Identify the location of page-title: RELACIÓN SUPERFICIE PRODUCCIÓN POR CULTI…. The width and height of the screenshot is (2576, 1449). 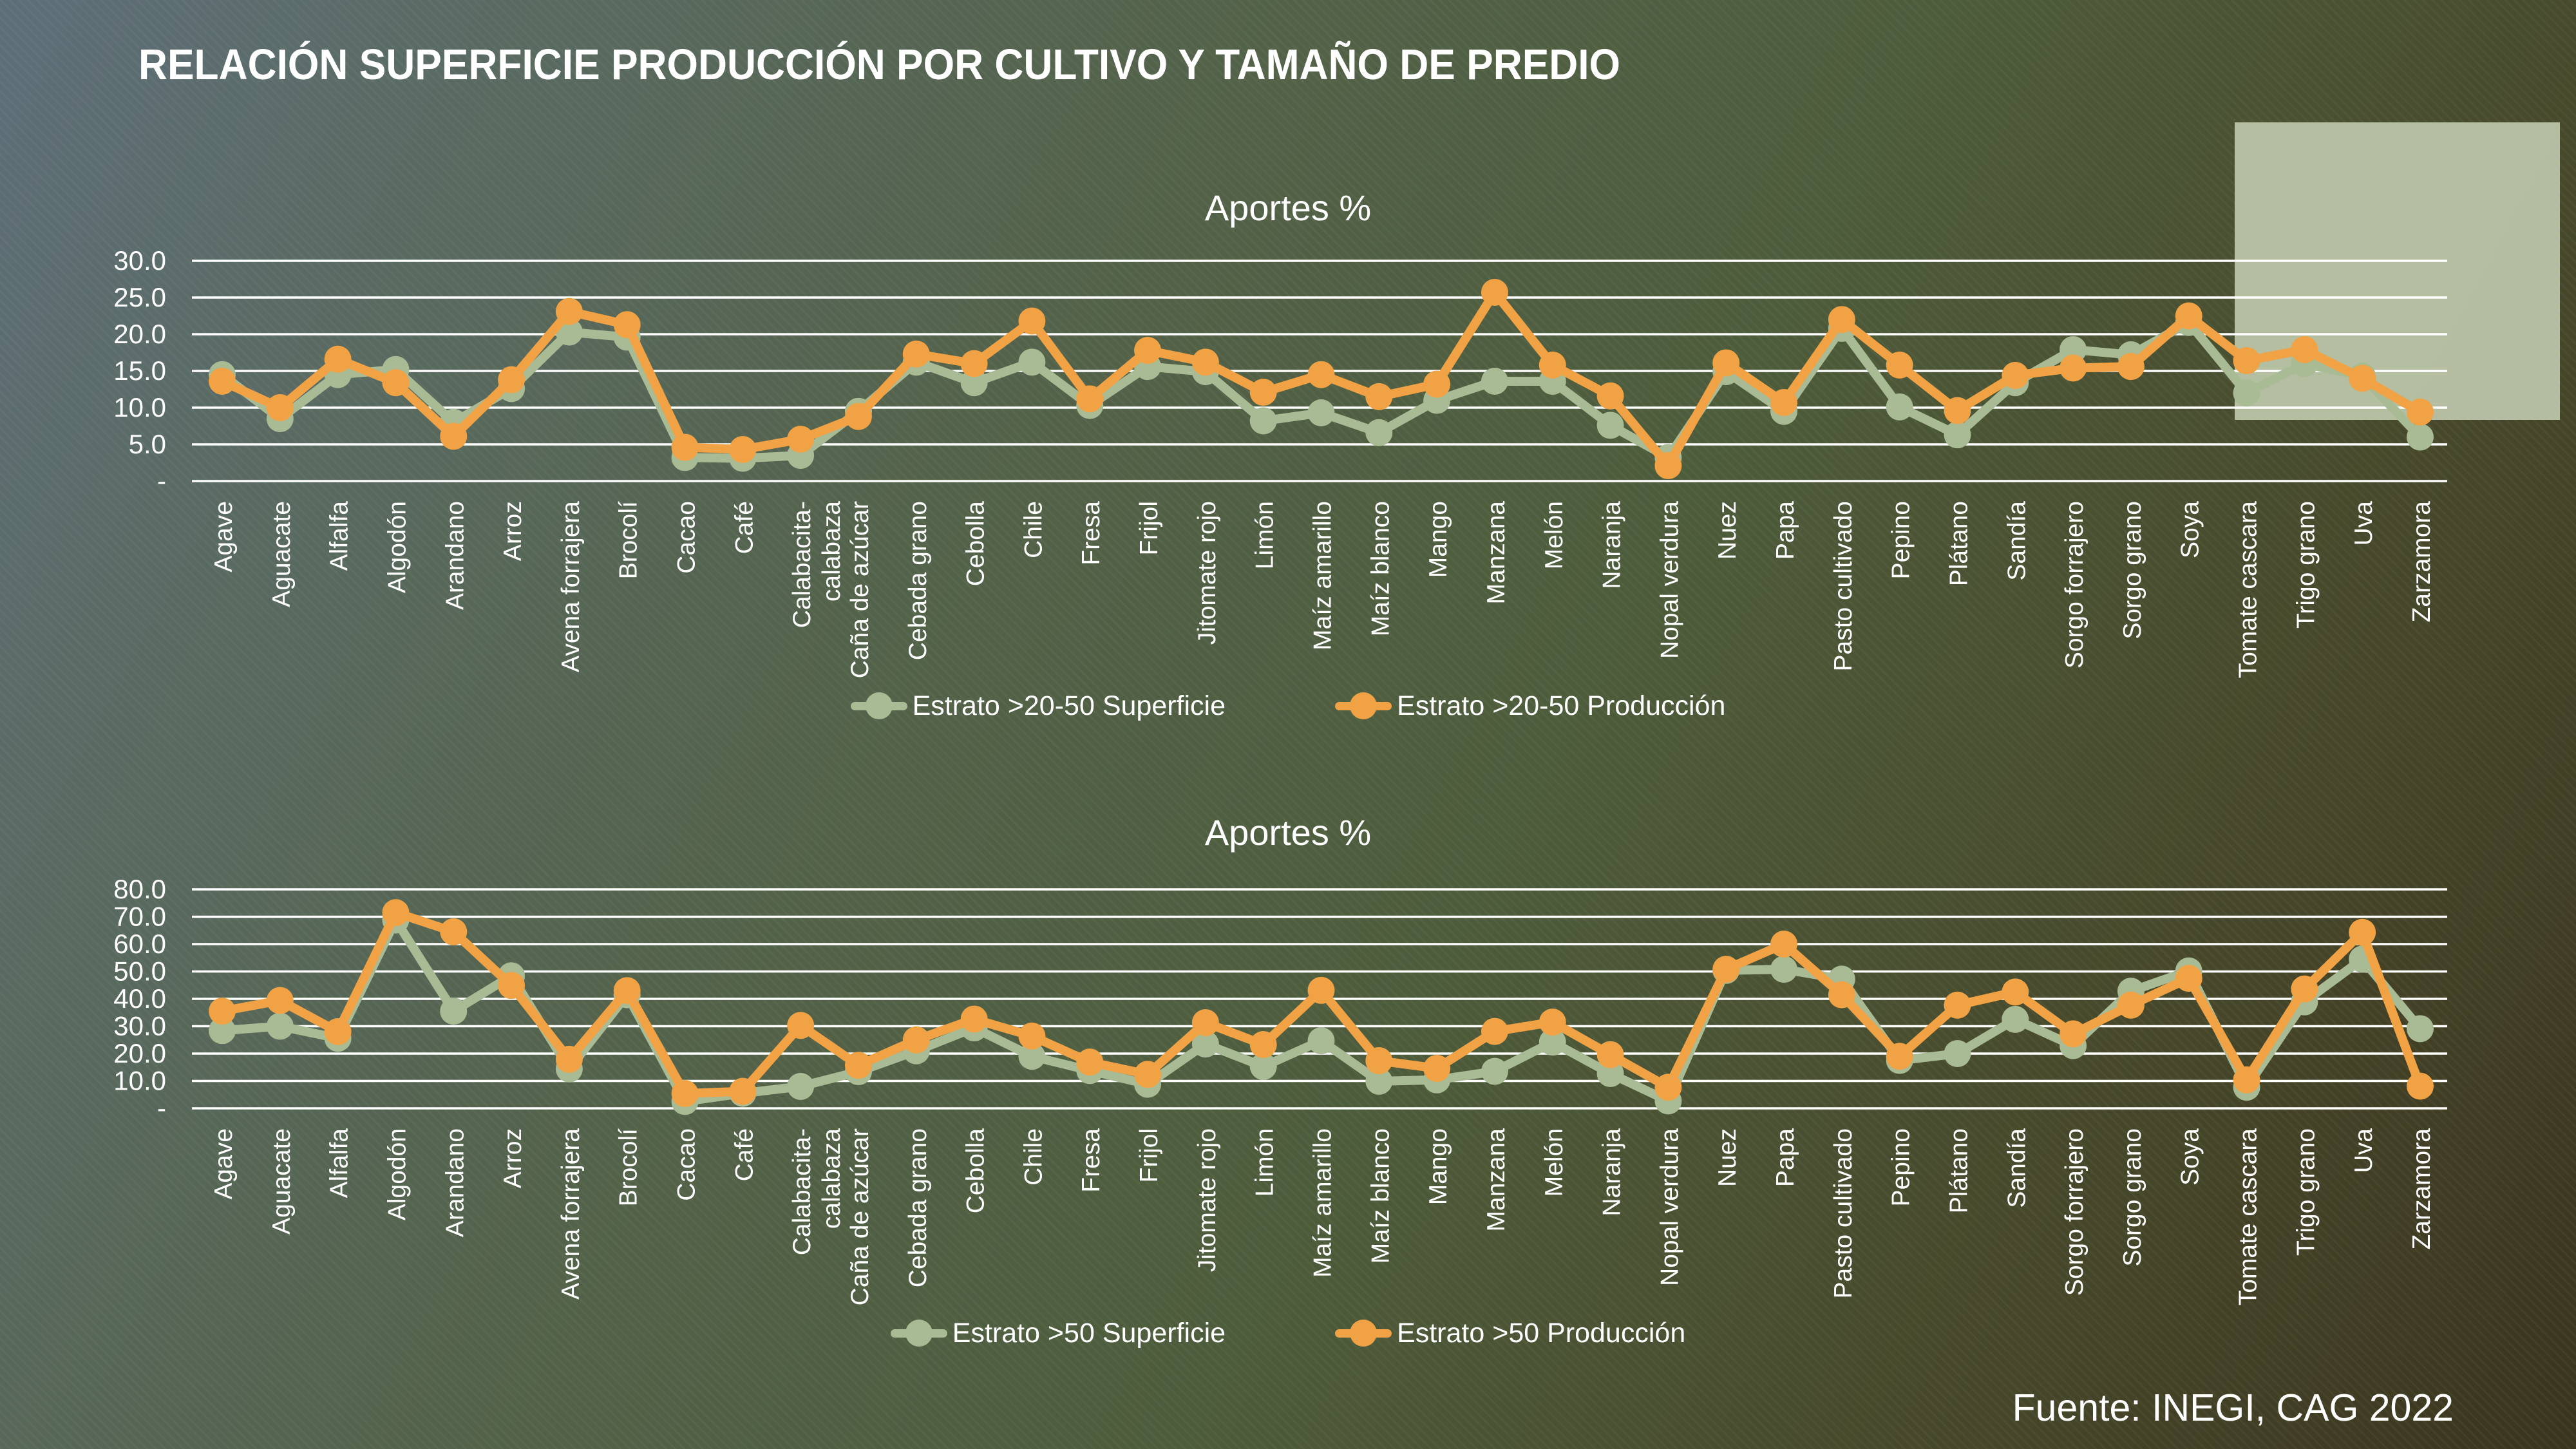
(879, 65).